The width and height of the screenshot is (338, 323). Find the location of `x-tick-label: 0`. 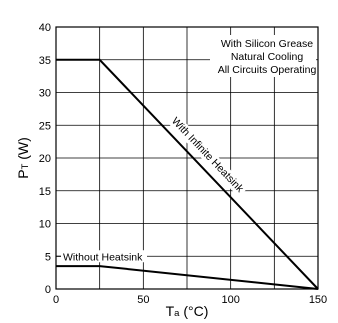

x-tick-label: 0 is located at coordinates (56, 300).